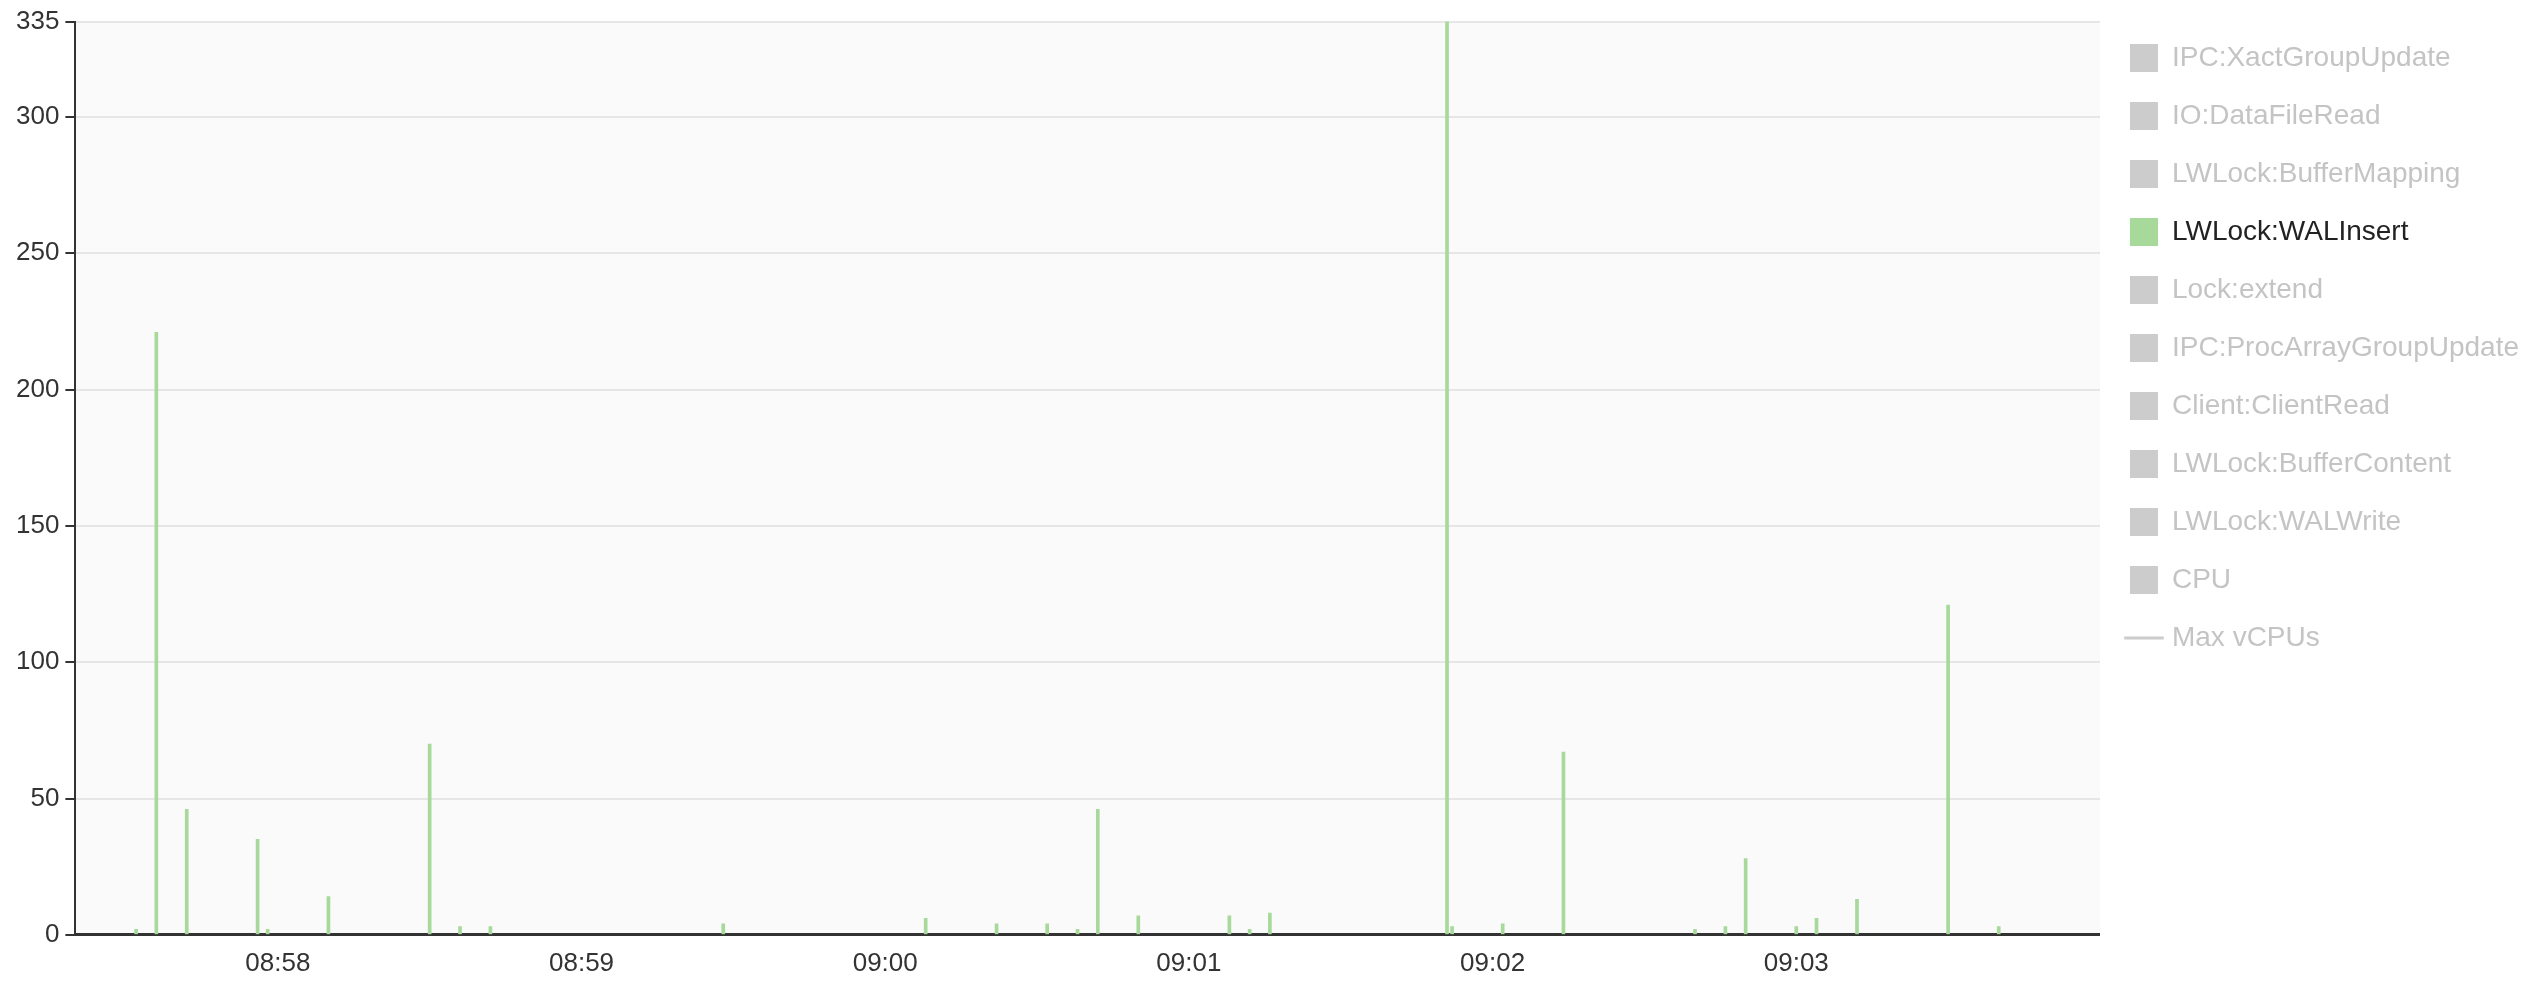 This screenshot has width=2539, height=992. I want to click on x-tick-label: 09:03, so click(1796, 961).